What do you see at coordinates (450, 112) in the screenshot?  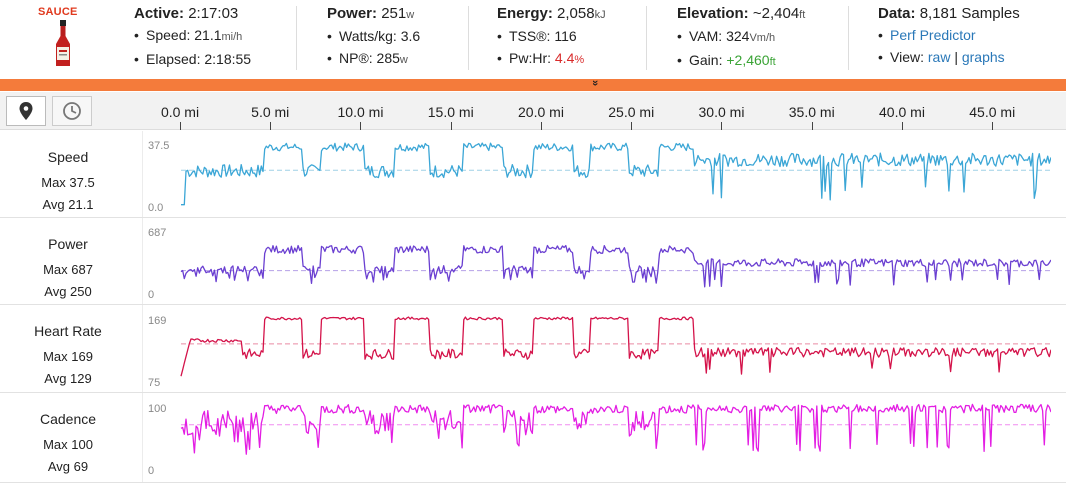 I see `x-tick-label: 15.0 mi` at bounding box center [450, 112].